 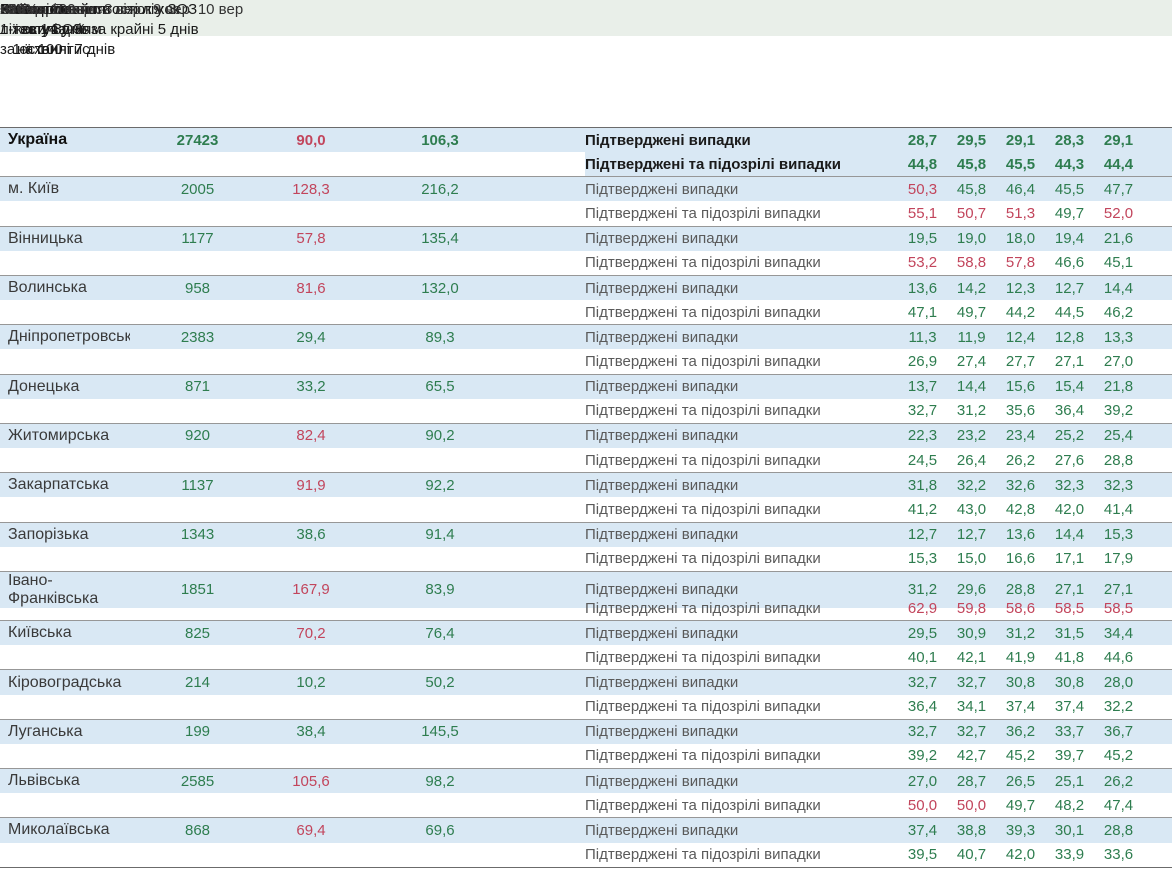 What do you see at coordinates (971, 855) in the screenshot?
I see `occupancy-value-day2: 40,7` at bounding box center [971, 855].